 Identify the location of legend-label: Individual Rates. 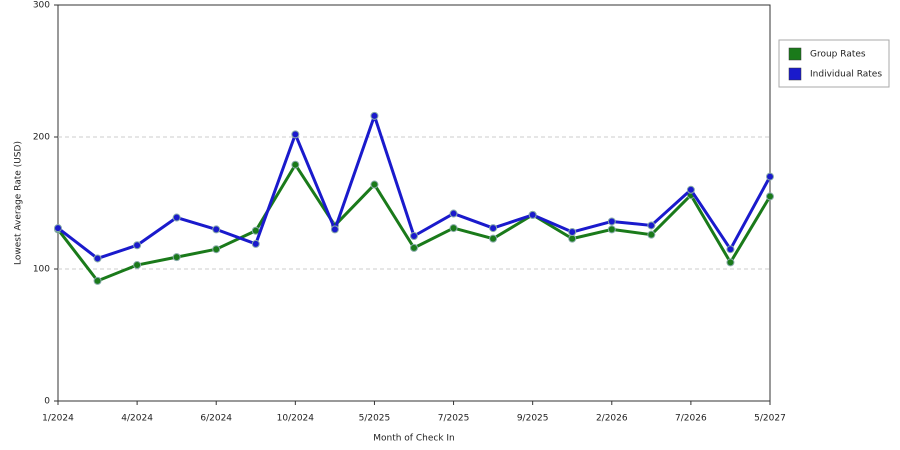
(846, 75).